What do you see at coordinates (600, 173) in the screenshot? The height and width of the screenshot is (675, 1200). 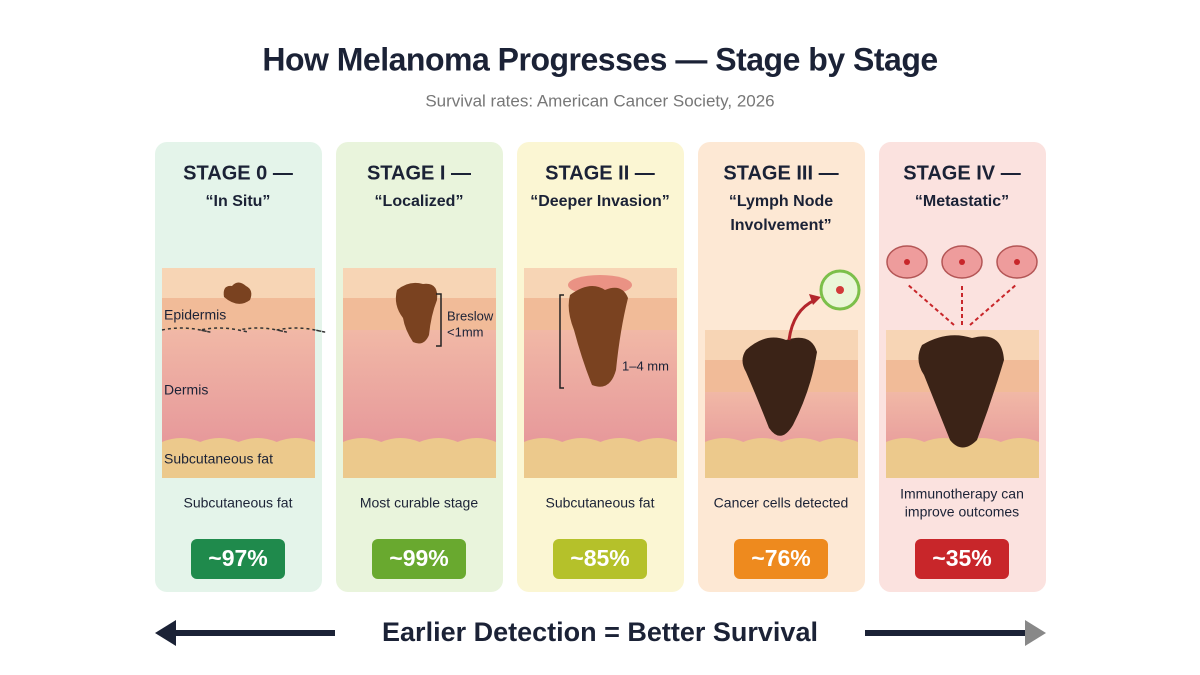 I see `stage-heading: STAGE II —` at bounding box center [600, 173].